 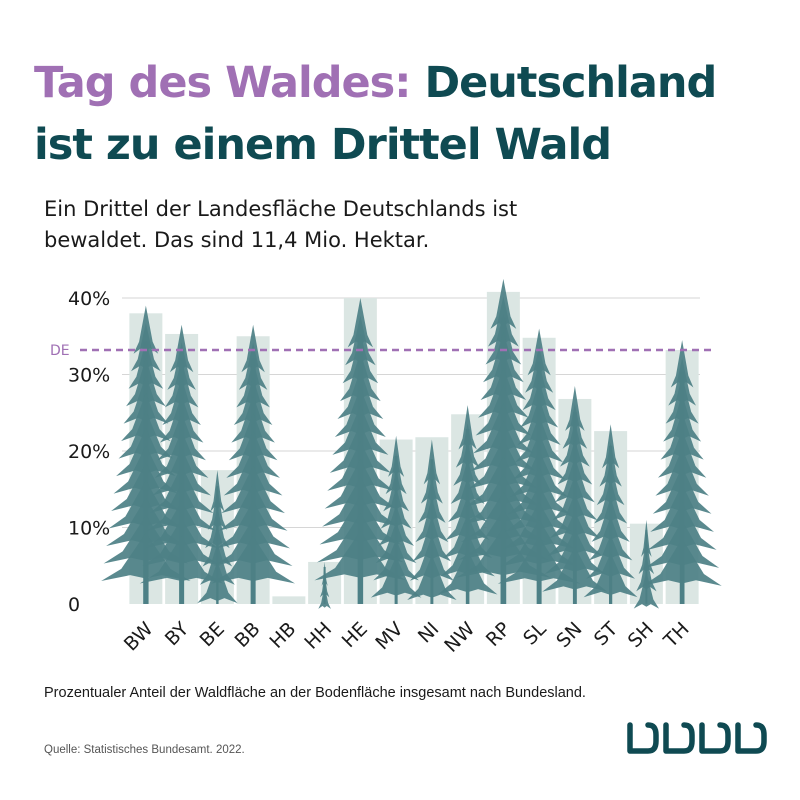 What do you see at coordinates (89, 376) in the screenshot?
I see `y-tick-label: 30%` at bounding box center [89, 376].